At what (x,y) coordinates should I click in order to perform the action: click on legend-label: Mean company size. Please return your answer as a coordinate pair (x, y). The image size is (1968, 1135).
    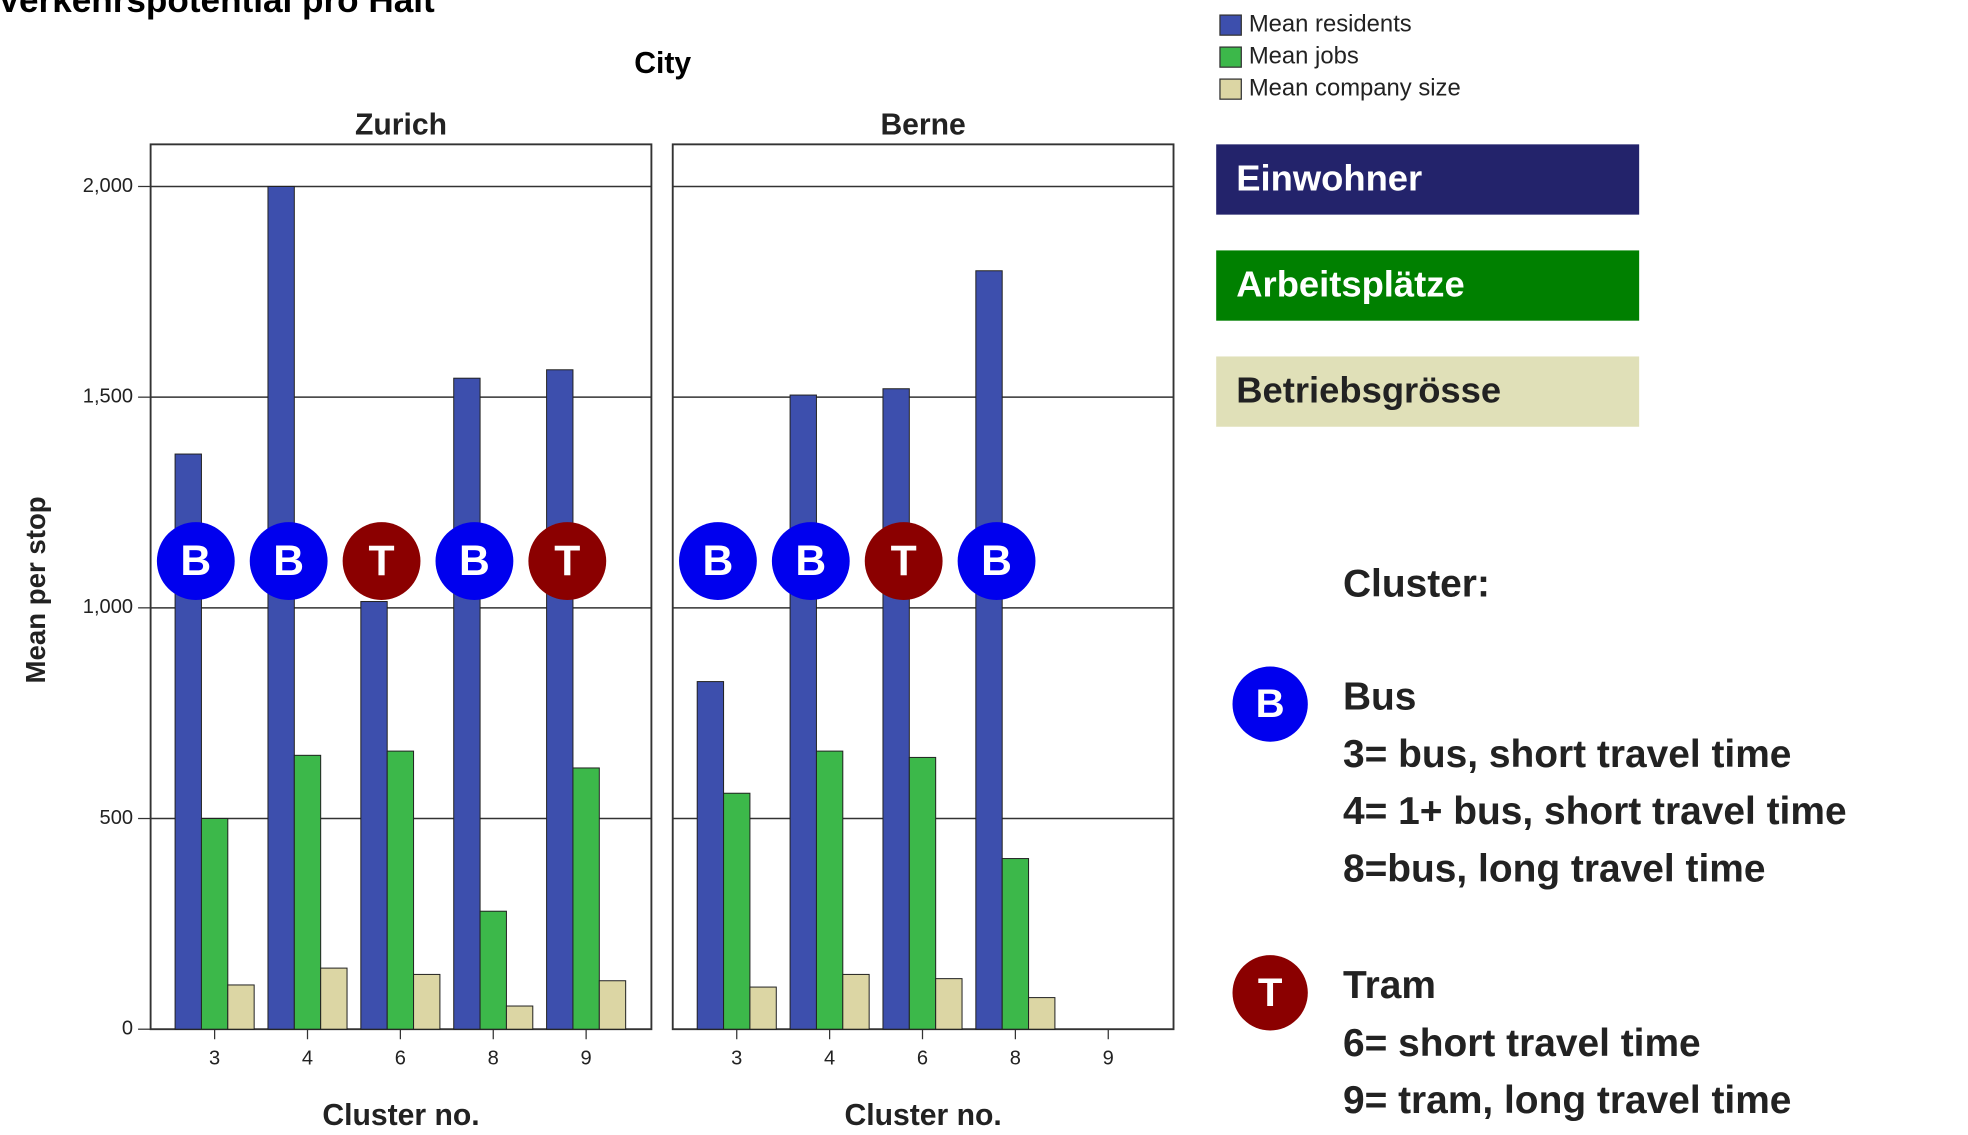
    Looking at the image, I should click on (1355, 87).